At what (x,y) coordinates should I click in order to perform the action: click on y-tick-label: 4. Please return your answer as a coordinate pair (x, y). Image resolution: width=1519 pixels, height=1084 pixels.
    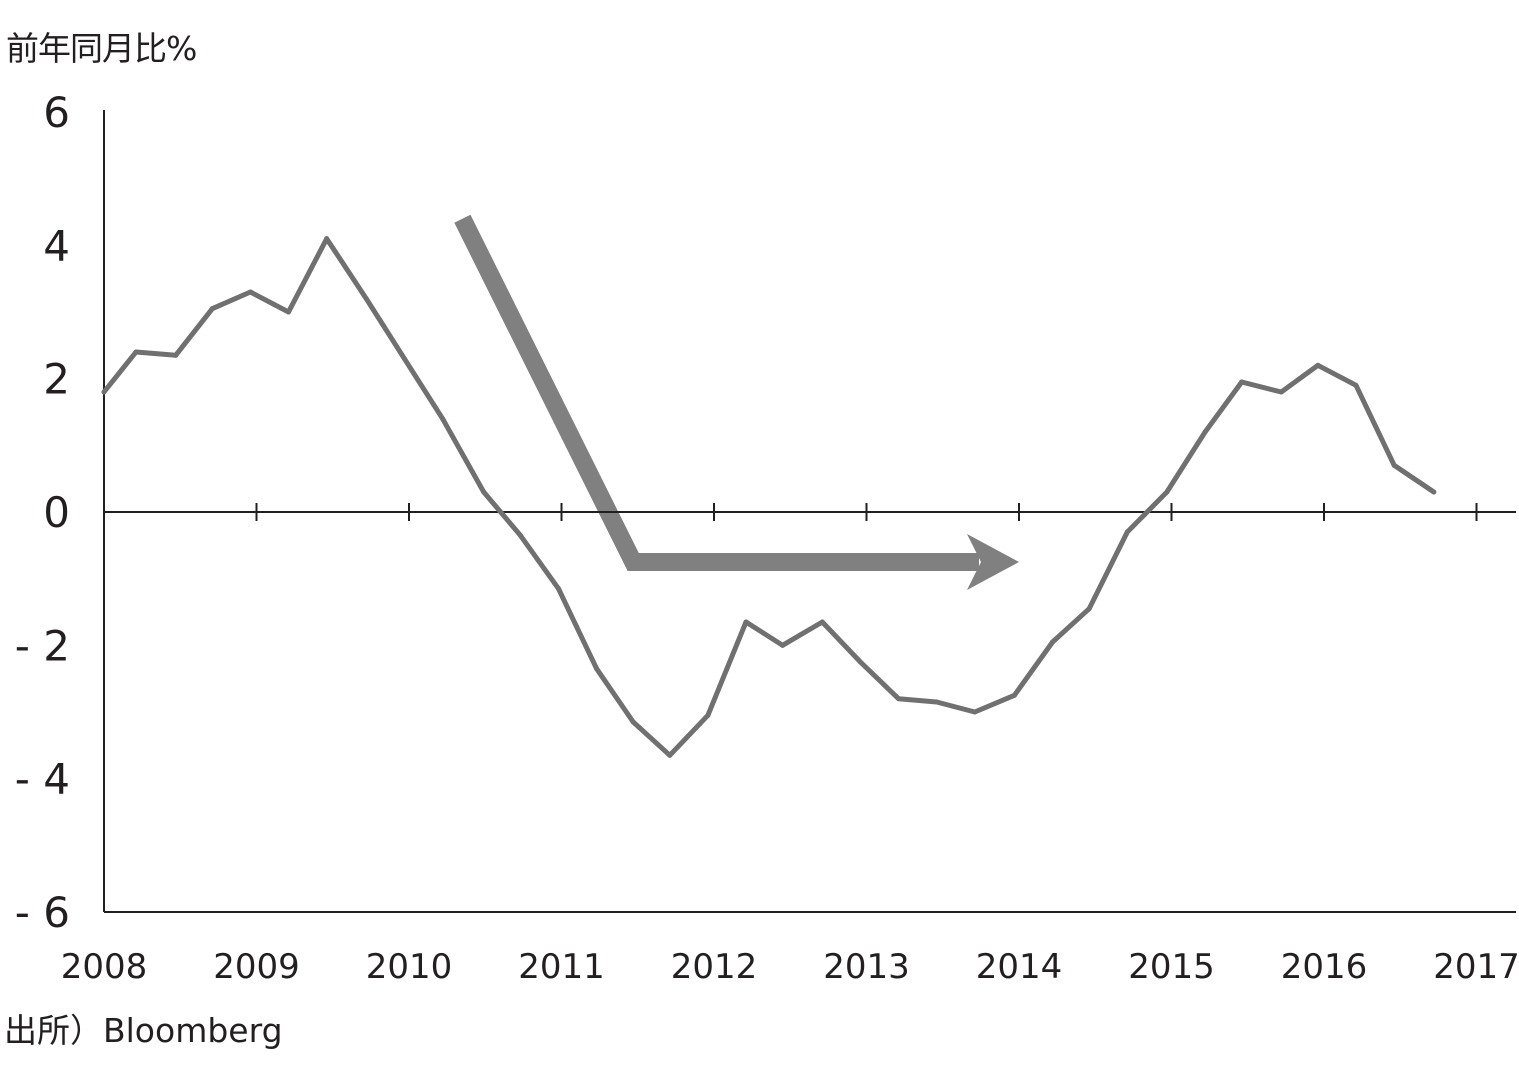
    Looking at the image, I should click on (56, 245).